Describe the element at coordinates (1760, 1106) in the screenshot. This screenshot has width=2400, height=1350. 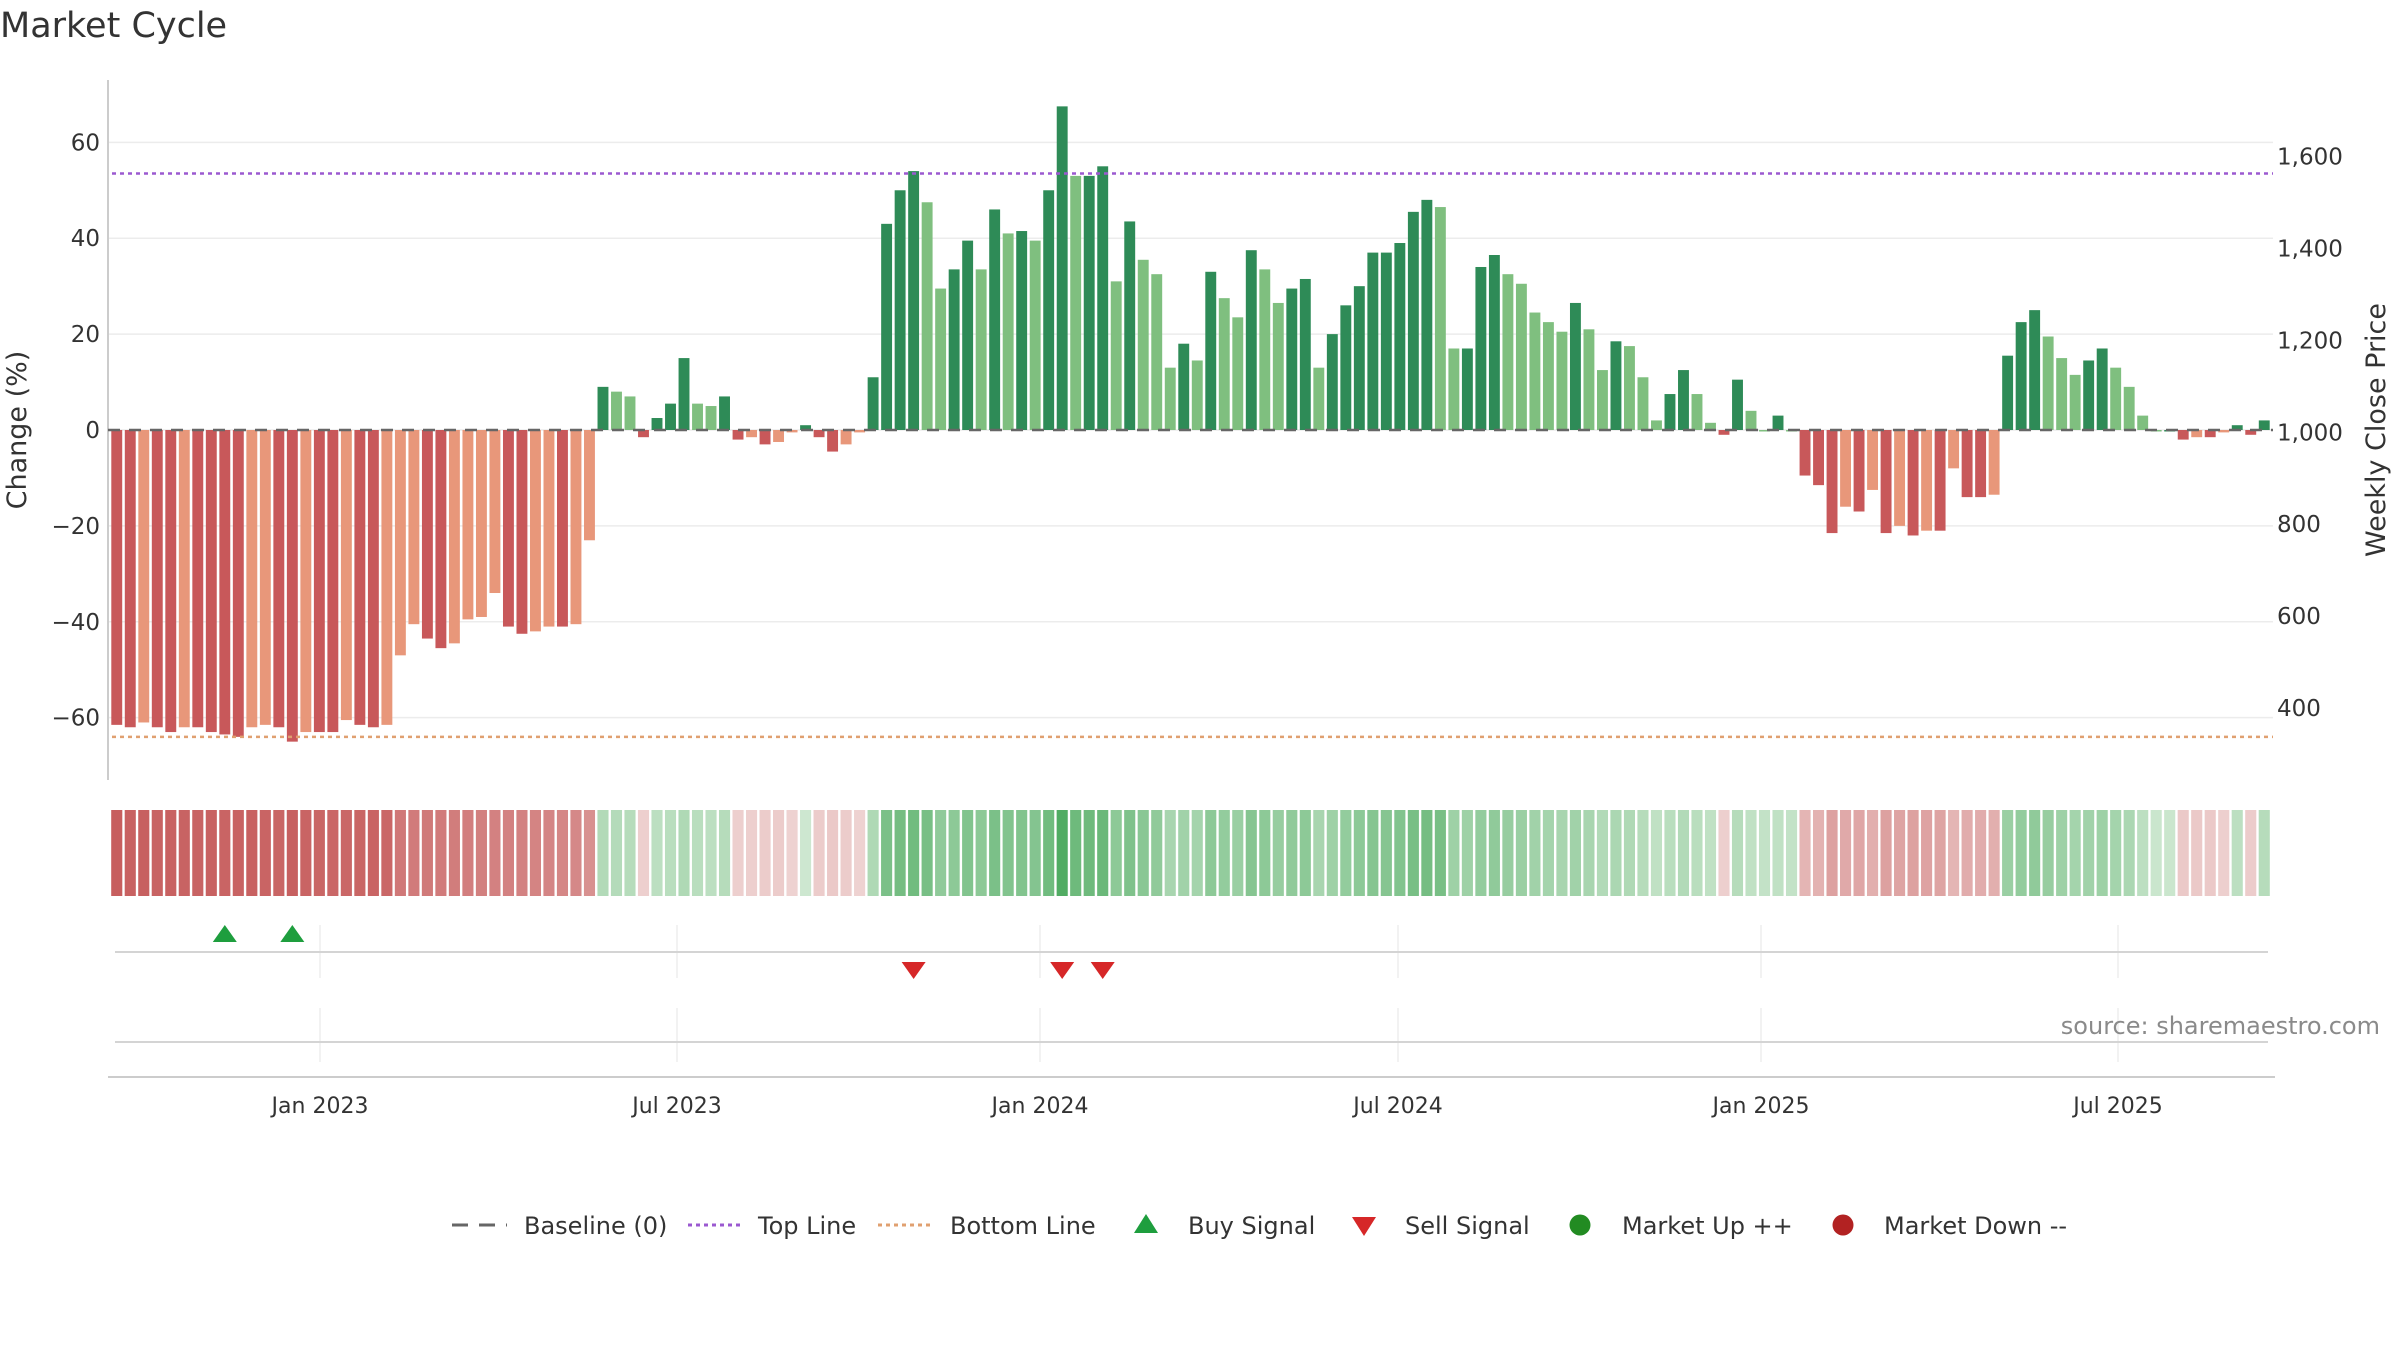
I see `x-tick-label: Jan 2025` at that location.